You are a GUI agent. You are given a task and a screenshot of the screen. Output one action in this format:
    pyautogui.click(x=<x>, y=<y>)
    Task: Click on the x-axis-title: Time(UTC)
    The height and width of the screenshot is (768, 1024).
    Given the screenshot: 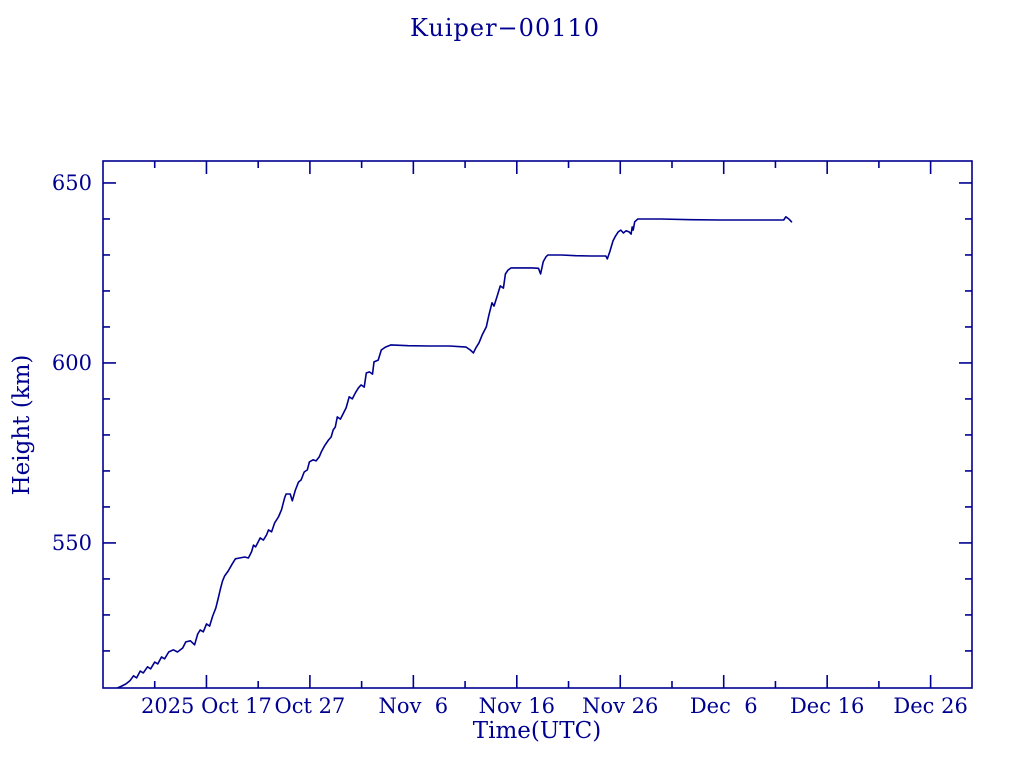 What is the action you would take?
    pyautogui.click(x=537, y=731)
    